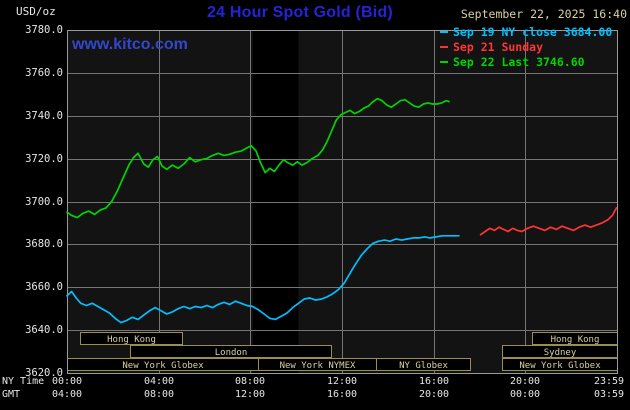 This screenshot has height=410, width=630. I want to click on market-session-label: London, so click(231, 353).